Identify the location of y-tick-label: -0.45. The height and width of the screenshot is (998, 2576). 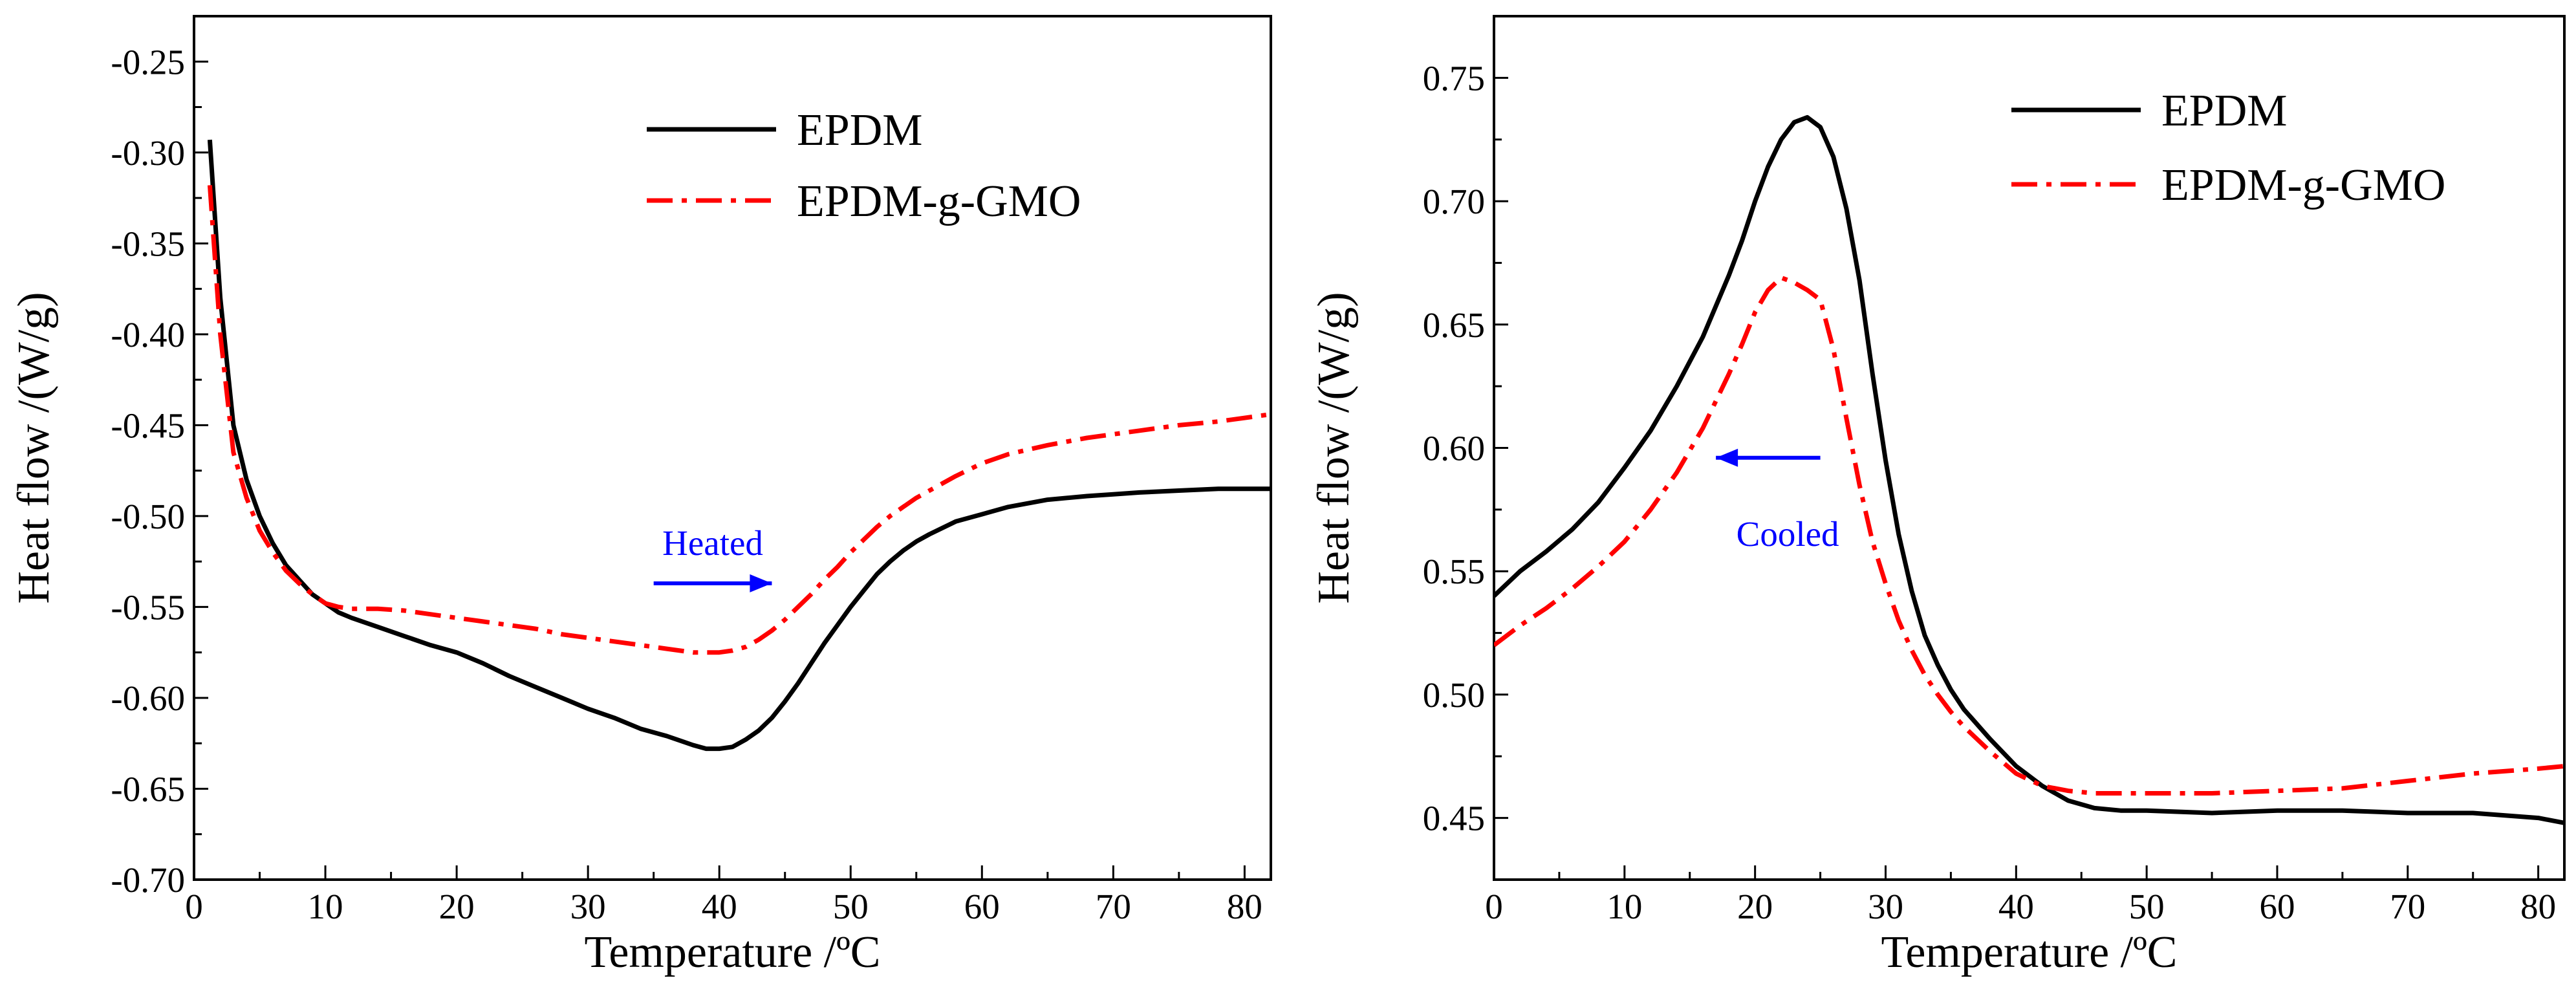
(148, 425).